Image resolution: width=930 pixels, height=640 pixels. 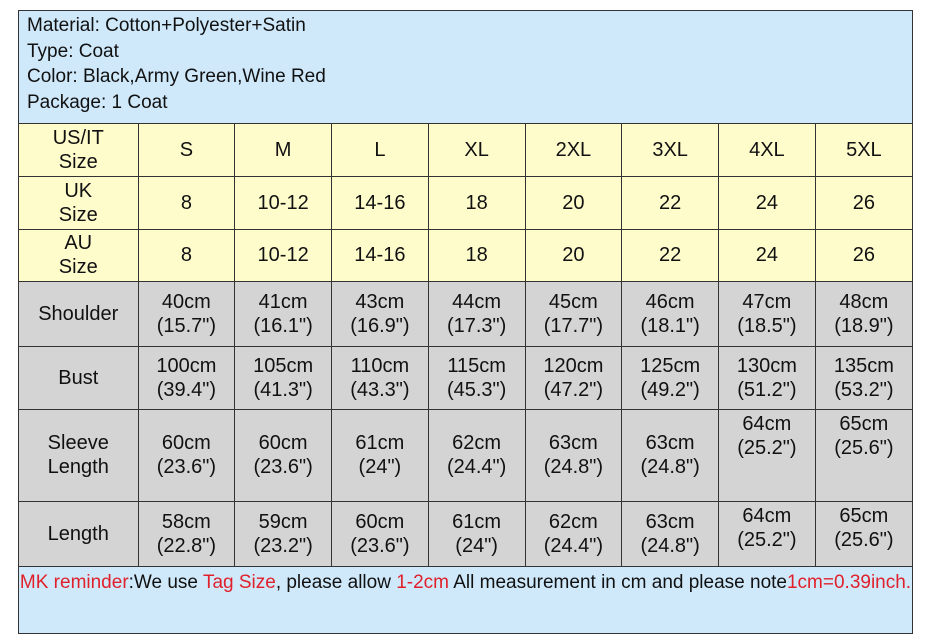 What do you see at coordinates (863, 150) in the screenshot?
I see `table-cell: 5XL` at bounding box center [863, 150].